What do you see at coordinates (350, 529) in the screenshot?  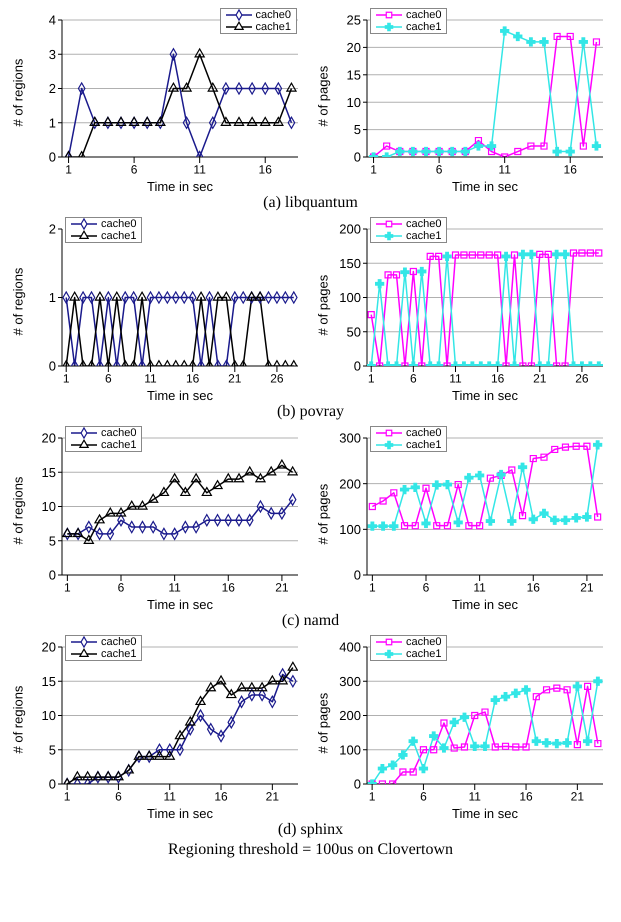 I see `y-tick-label: 100` at bounding box center [350, 529].